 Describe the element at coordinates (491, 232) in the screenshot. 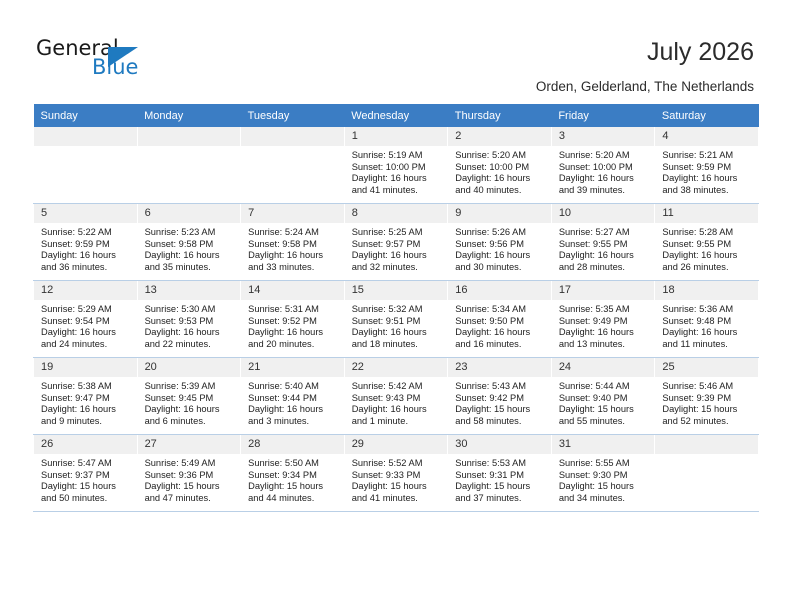

I see `sunrise-text: Sunrise: 5:26 AM` at that location.